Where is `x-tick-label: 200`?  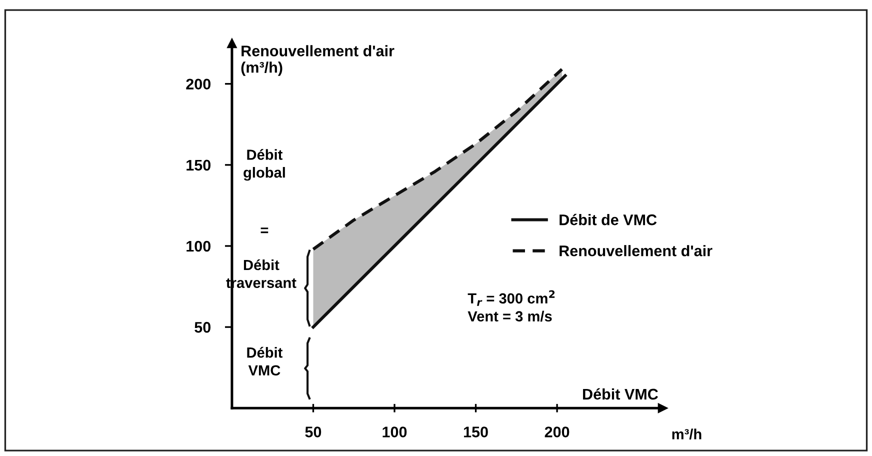
x-tick-label: 200 is located at coordinates (557, 432).